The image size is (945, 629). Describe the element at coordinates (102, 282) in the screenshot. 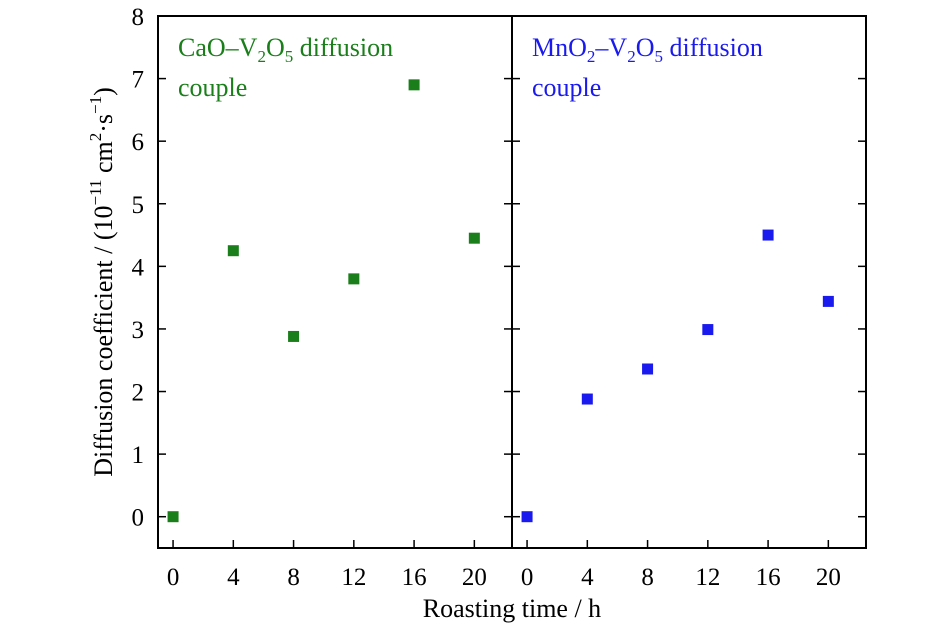

I see `y-axis-title: Diffusion coefficient / (10−11 cm2·s−1)` at that location.